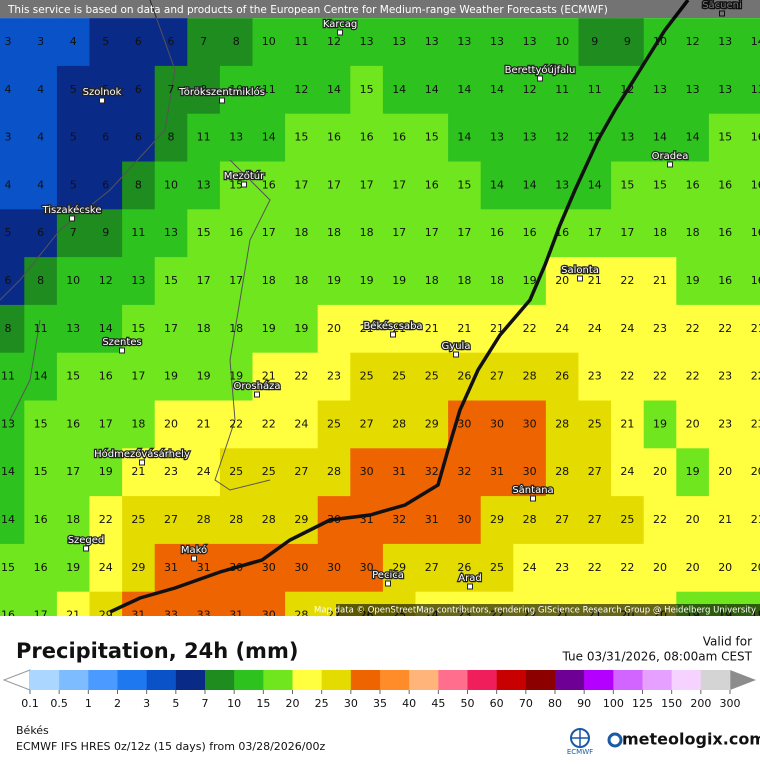 This screenshot has height=764, width=760. What do you see at coordinates (540, 70) in the screenshot?
I see `city-label: Berettyóújfalu` at bounding box center [540, 70].